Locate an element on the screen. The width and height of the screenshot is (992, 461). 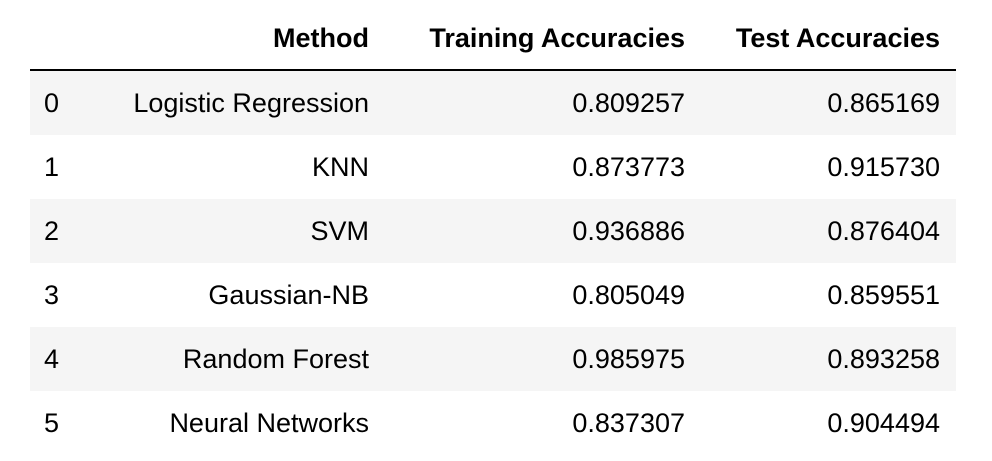
training-accuracy-cell: 0.809257 is located at coordinates (628, 102).